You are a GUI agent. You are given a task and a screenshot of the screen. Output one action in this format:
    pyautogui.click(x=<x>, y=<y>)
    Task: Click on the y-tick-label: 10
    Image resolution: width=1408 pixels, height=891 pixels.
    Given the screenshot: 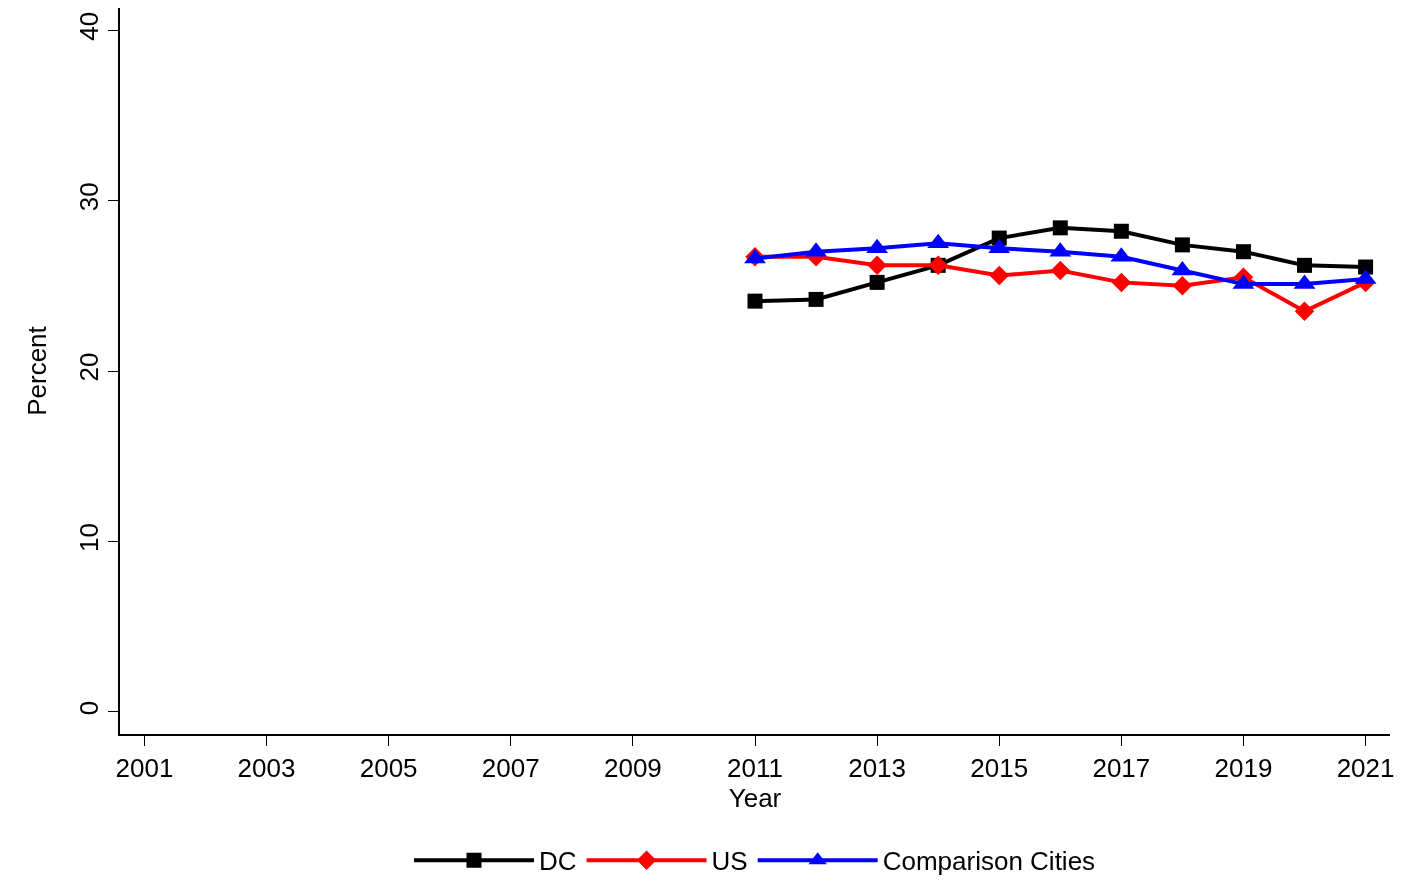 What is the action you would take?
    pyautogui.click(x=88, y=537)
    